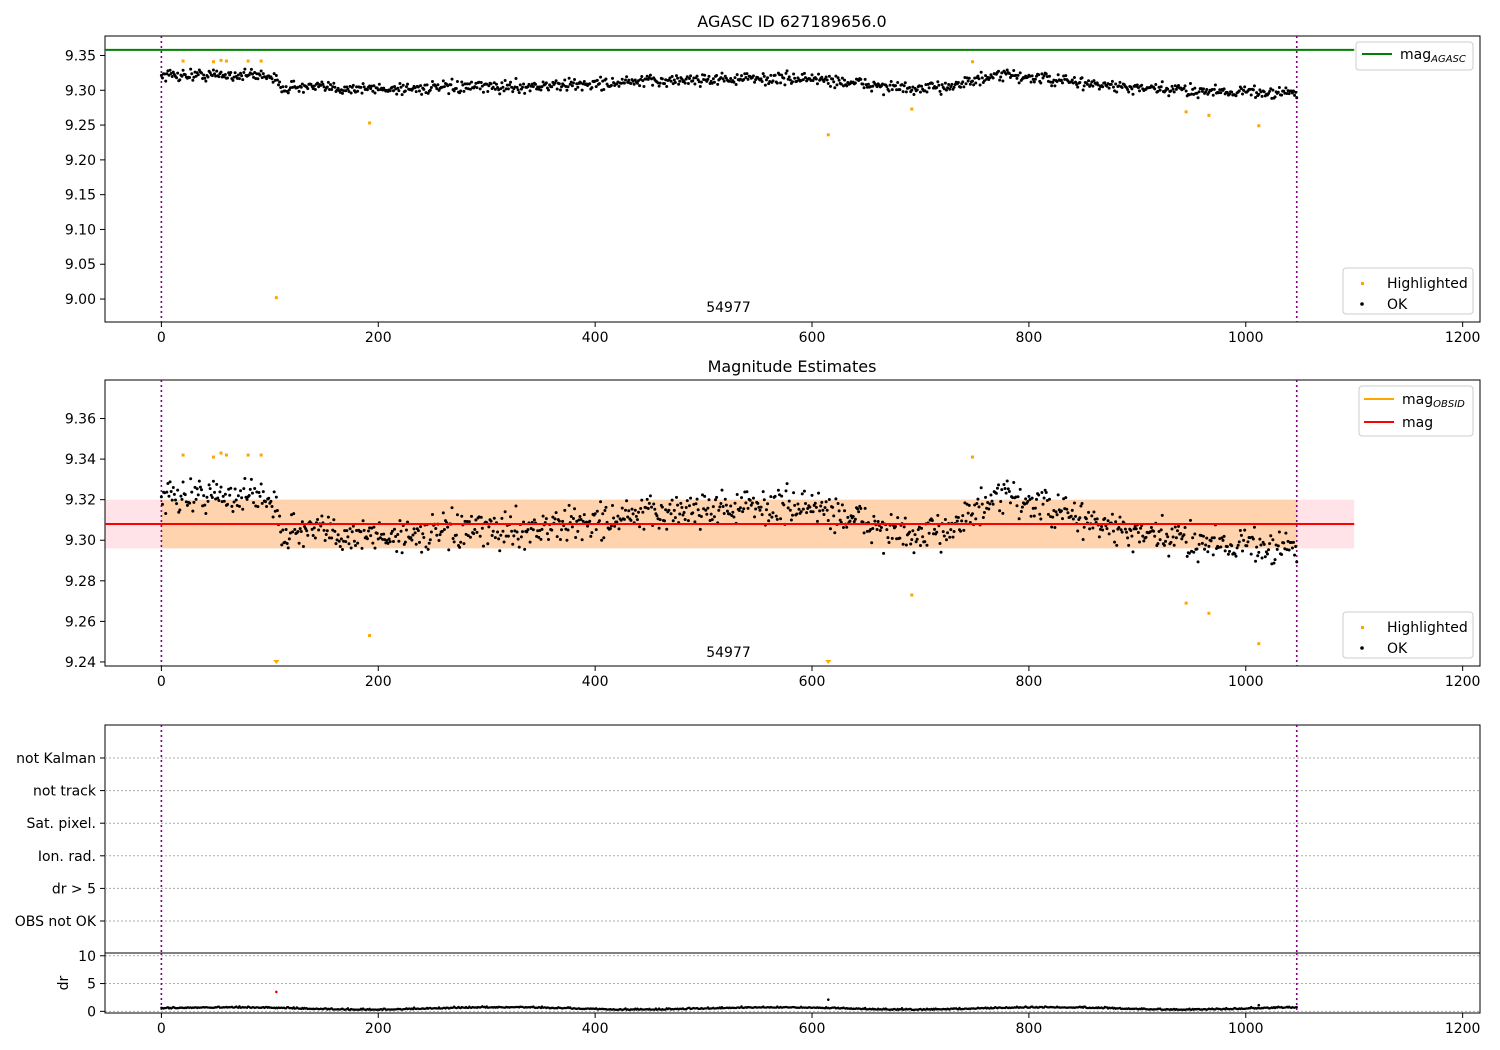 The width and height of the screenshot is (1500, 1050). What do you see at coordinates (1463, 1029) in the screenshot?
I see `x-tick-label: 1200` at bounding box center [1463, 1029].